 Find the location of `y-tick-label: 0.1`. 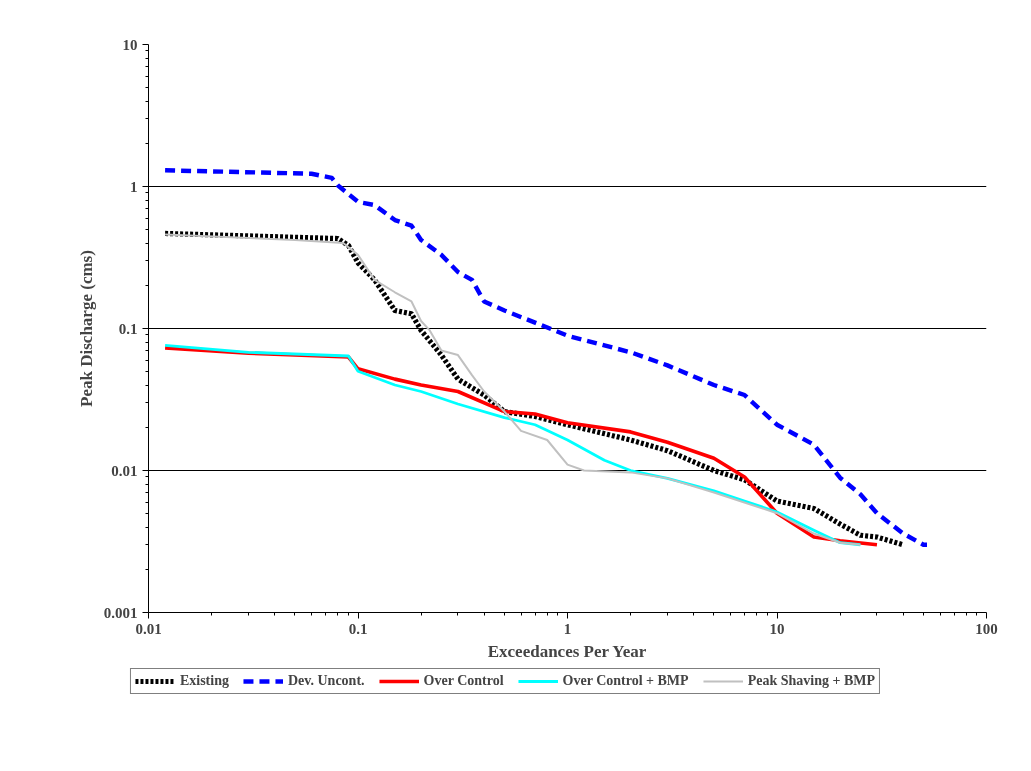

y-tick-label: 0.1 is located at coordinates (128, 328).